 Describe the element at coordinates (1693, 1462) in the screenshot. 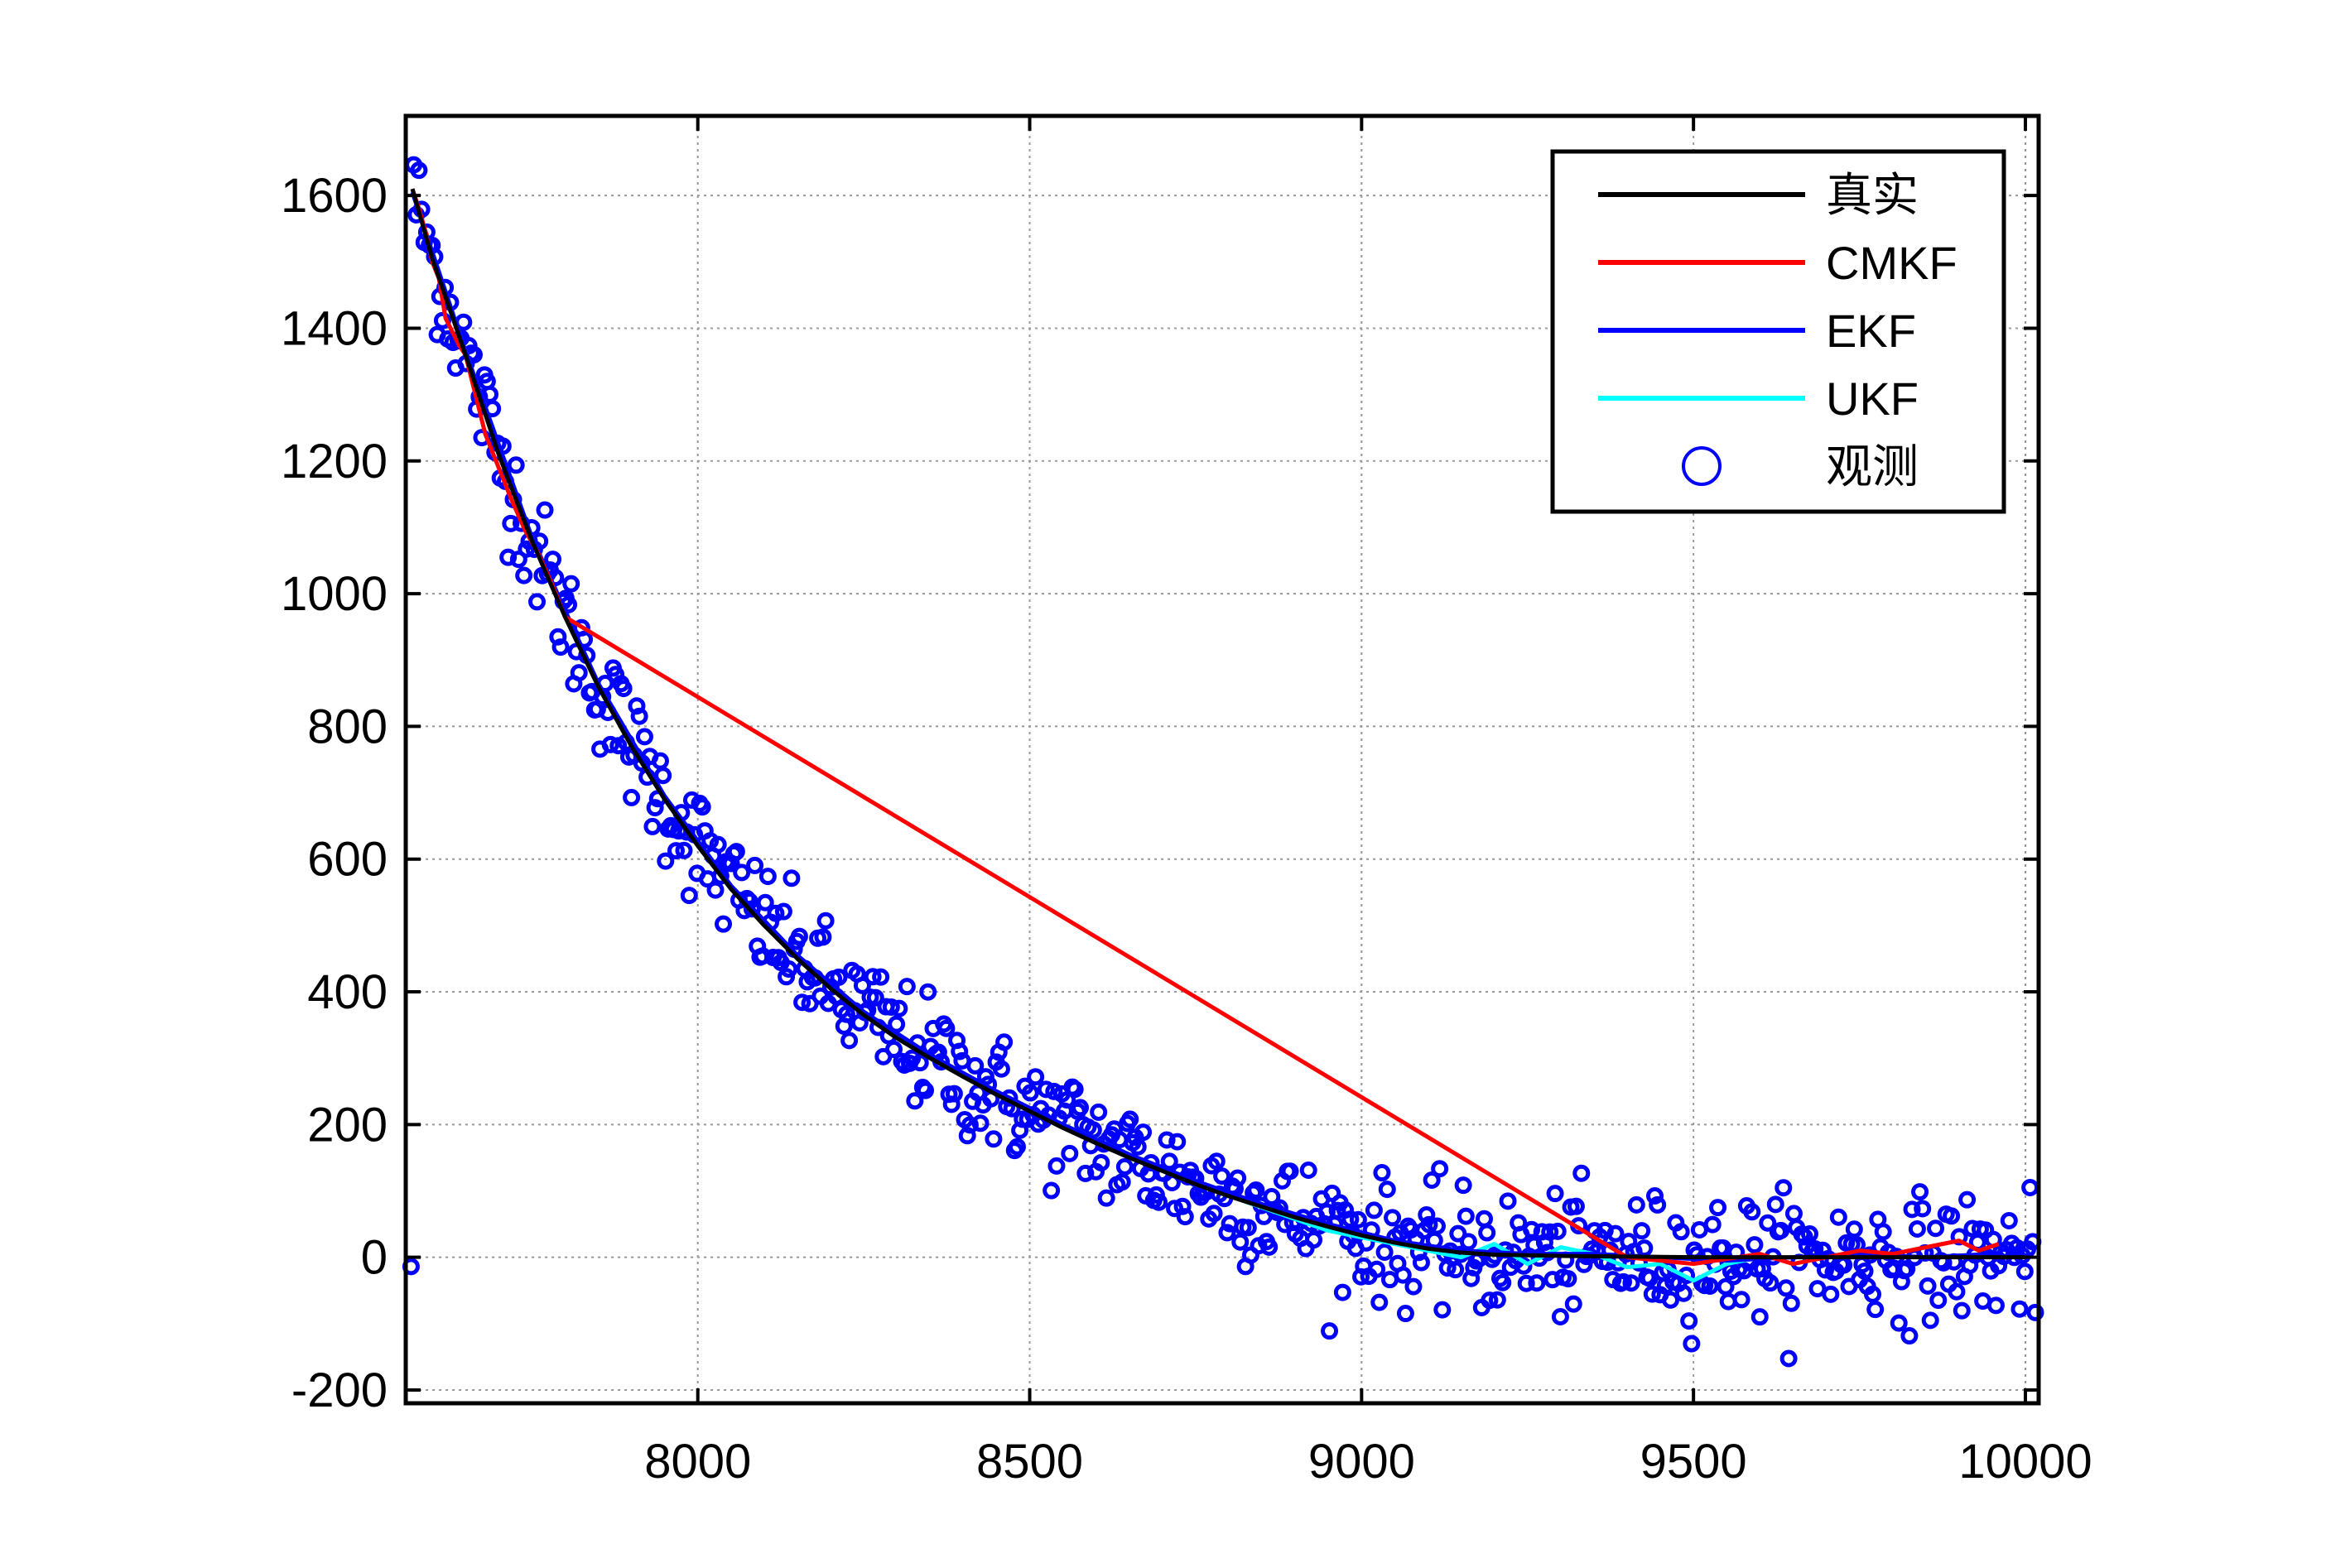

I see `x-tick-label: 9500` at that location.